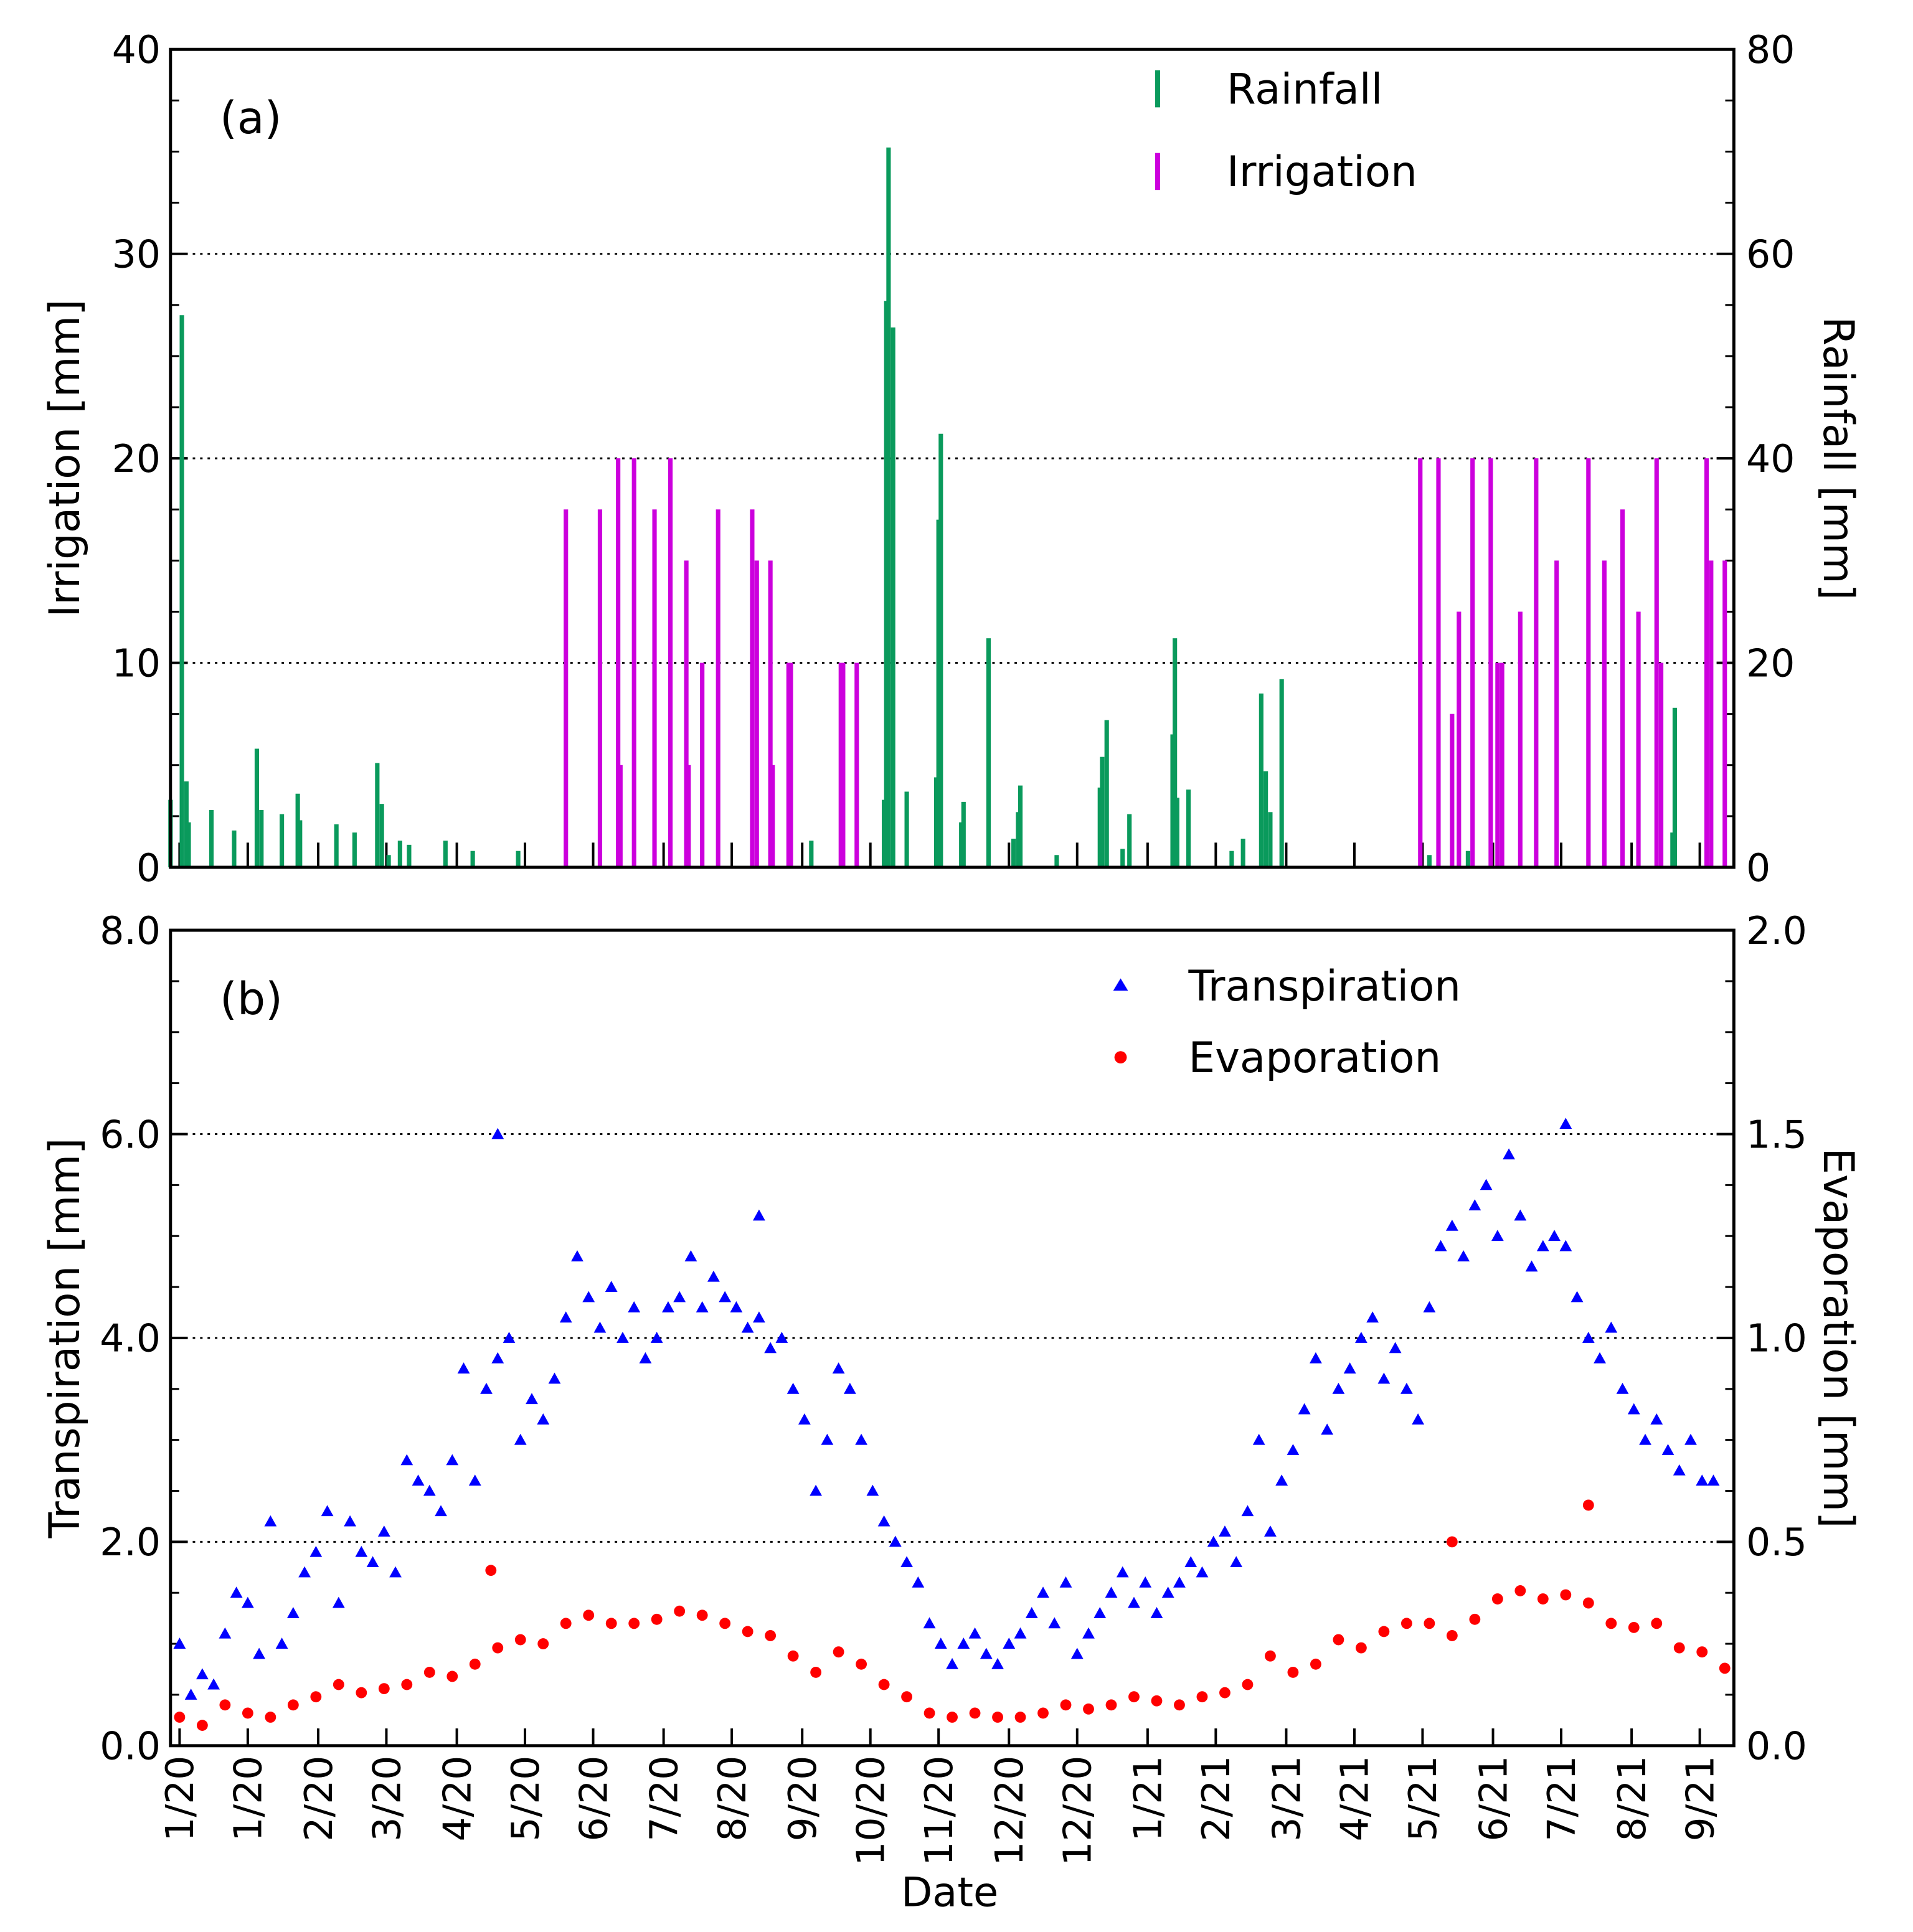 The image size is (1913, 1932). What do you see at coordinates (1324, 986) in the screenshot?
I see `legend-label-transpiration: Transpiration` at bounding box center [1324, 986].